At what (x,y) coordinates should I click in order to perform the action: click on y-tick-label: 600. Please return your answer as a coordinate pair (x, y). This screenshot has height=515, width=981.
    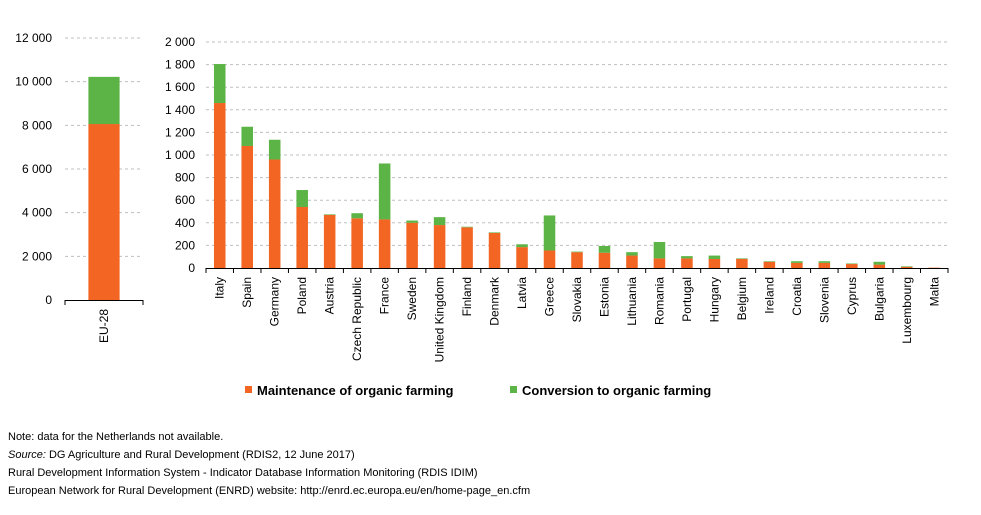
    Looking at the image, I should click on (185, 200).